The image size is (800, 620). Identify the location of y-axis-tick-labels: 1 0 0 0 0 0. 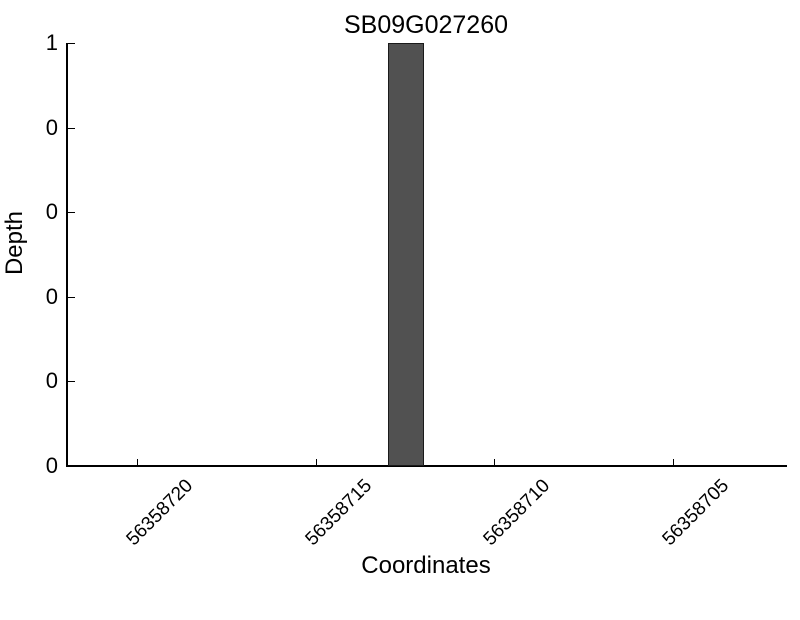
(29, 300).